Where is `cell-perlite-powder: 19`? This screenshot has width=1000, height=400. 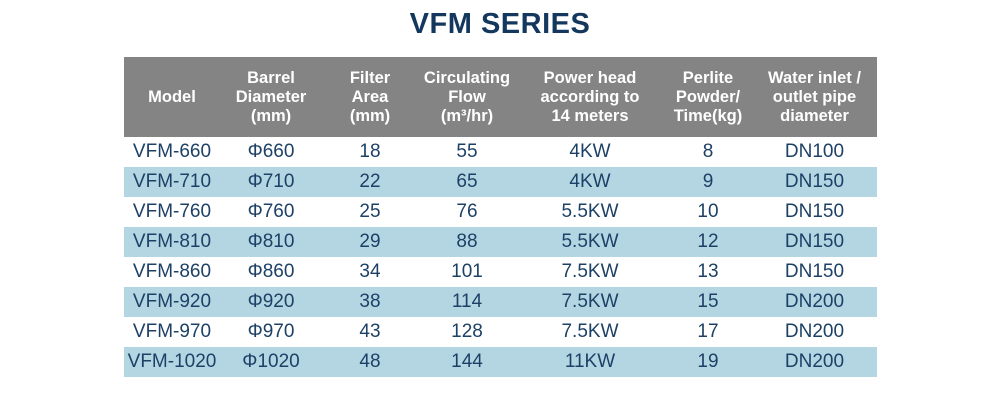
cell-perlite-powder: 19 is located at coordinates (708, 361).